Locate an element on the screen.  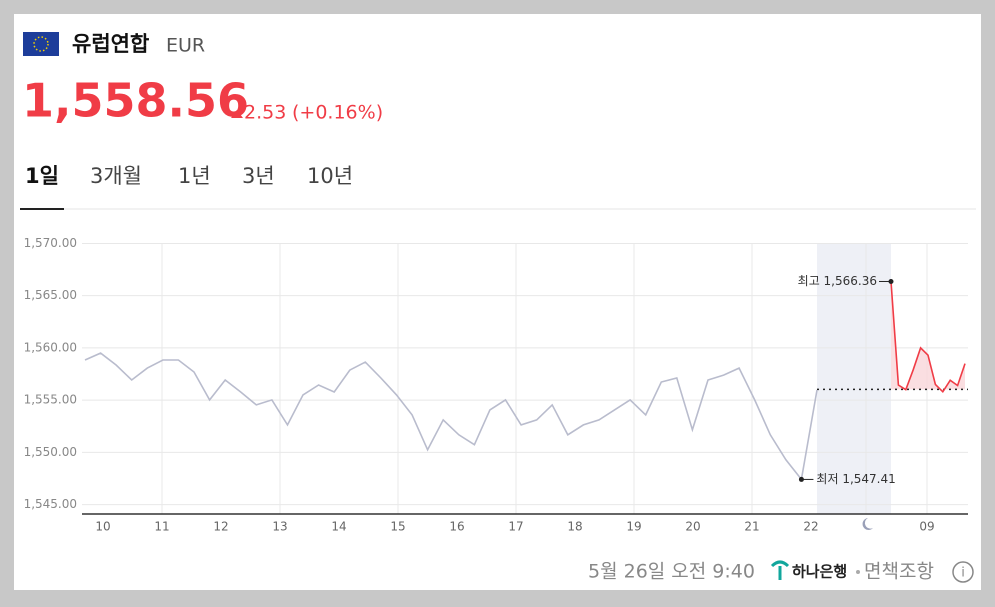
separator is located at coordinates (858, 572).